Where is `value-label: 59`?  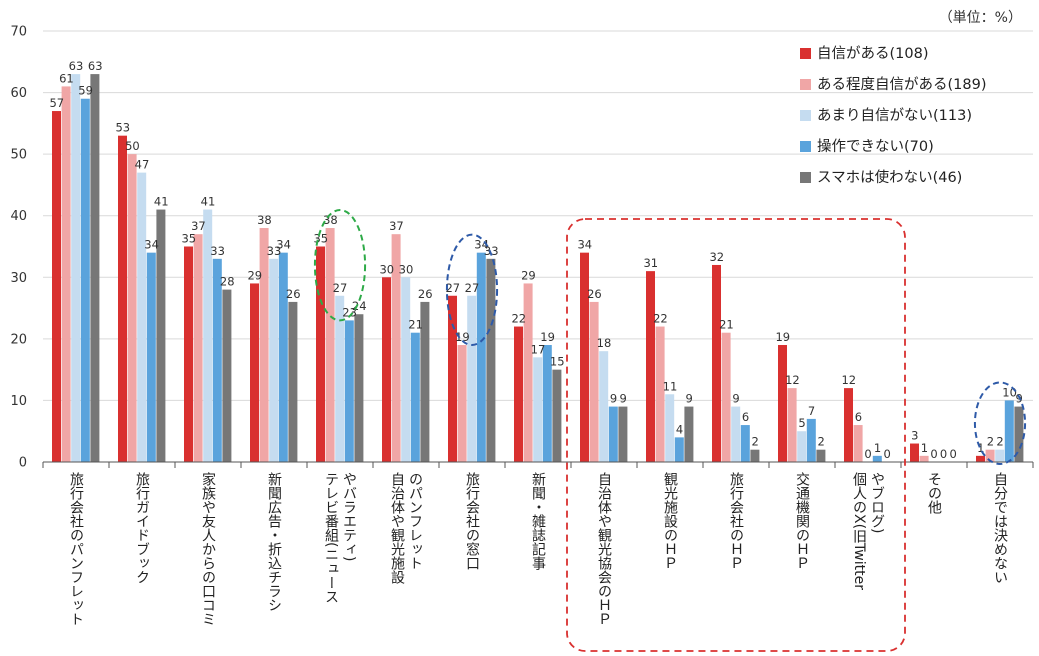 value-label: 59 is located at coordinates (85, 91).